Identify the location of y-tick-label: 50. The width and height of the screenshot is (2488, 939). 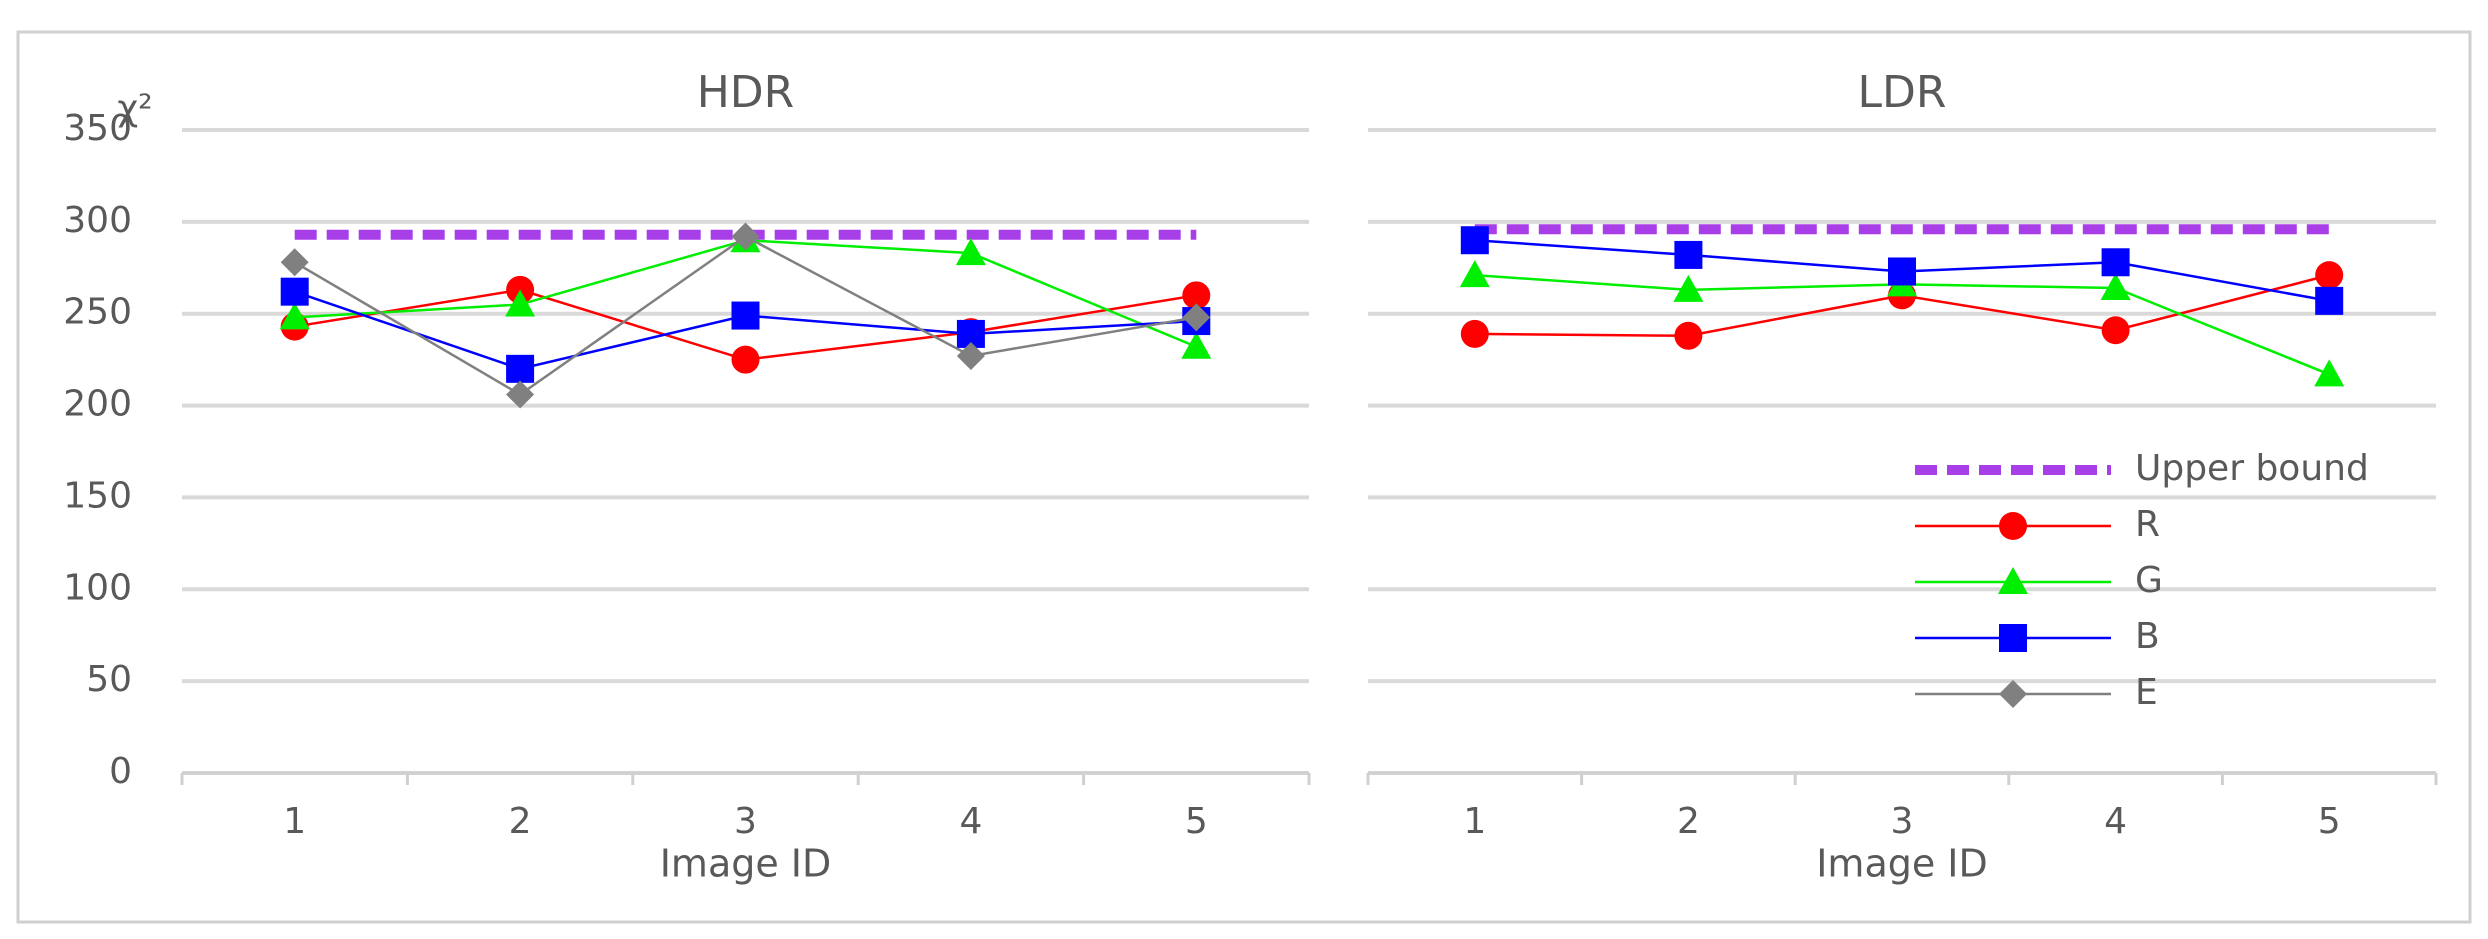
(109, 679).